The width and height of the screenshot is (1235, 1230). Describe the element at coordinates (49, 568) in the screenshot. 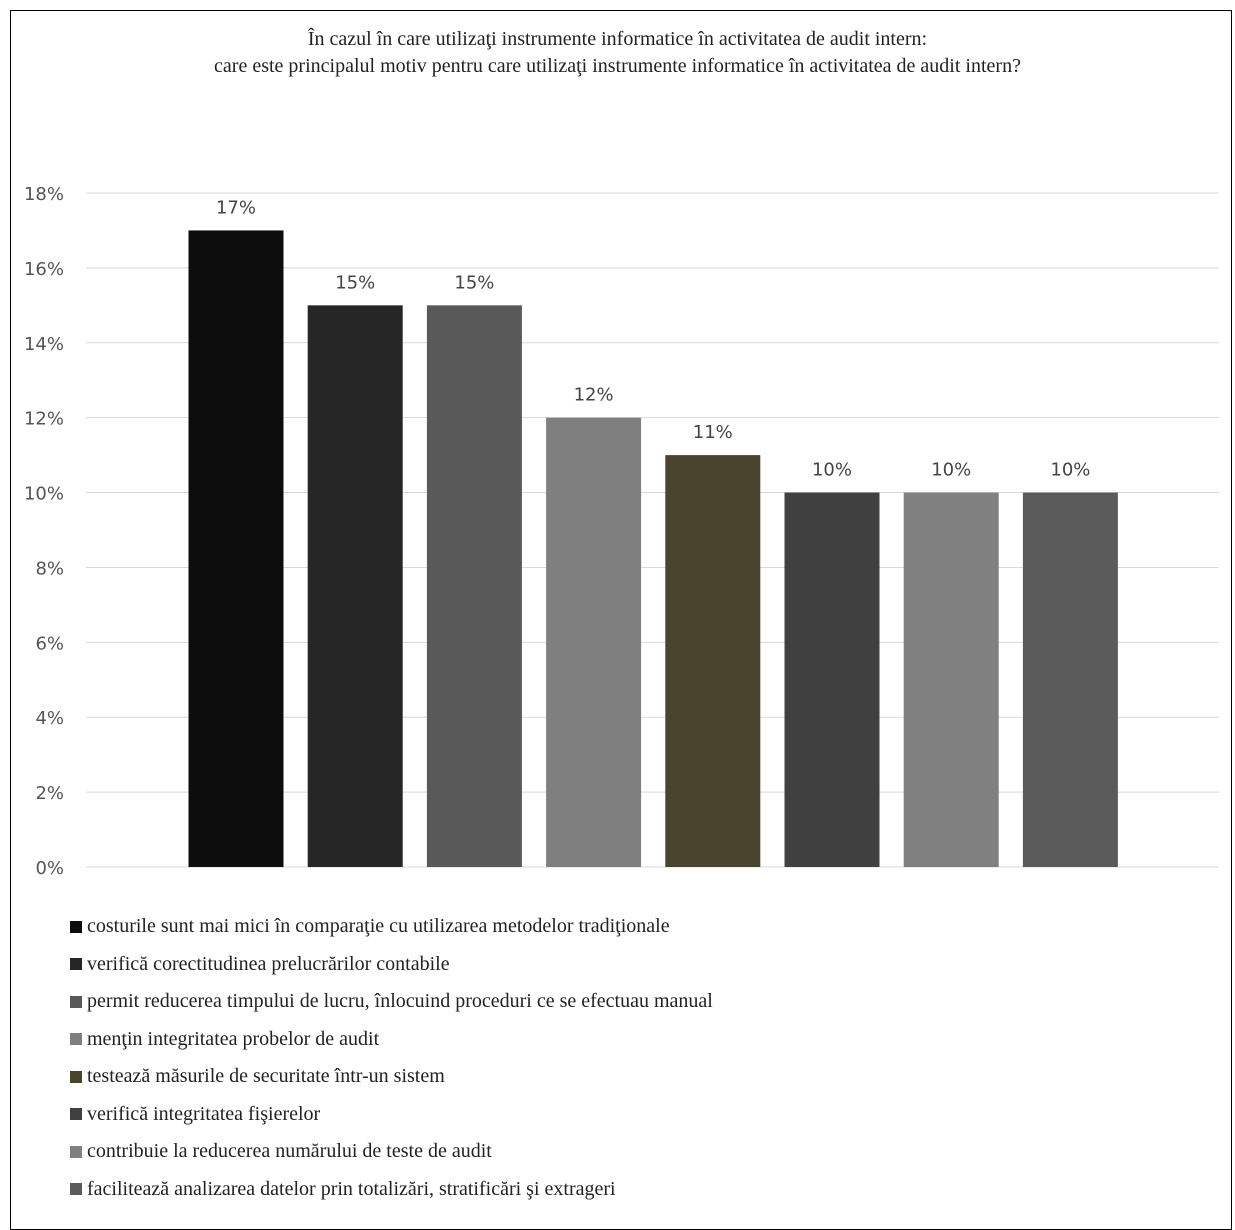

I see `y-tick-label: 8%` at that location.